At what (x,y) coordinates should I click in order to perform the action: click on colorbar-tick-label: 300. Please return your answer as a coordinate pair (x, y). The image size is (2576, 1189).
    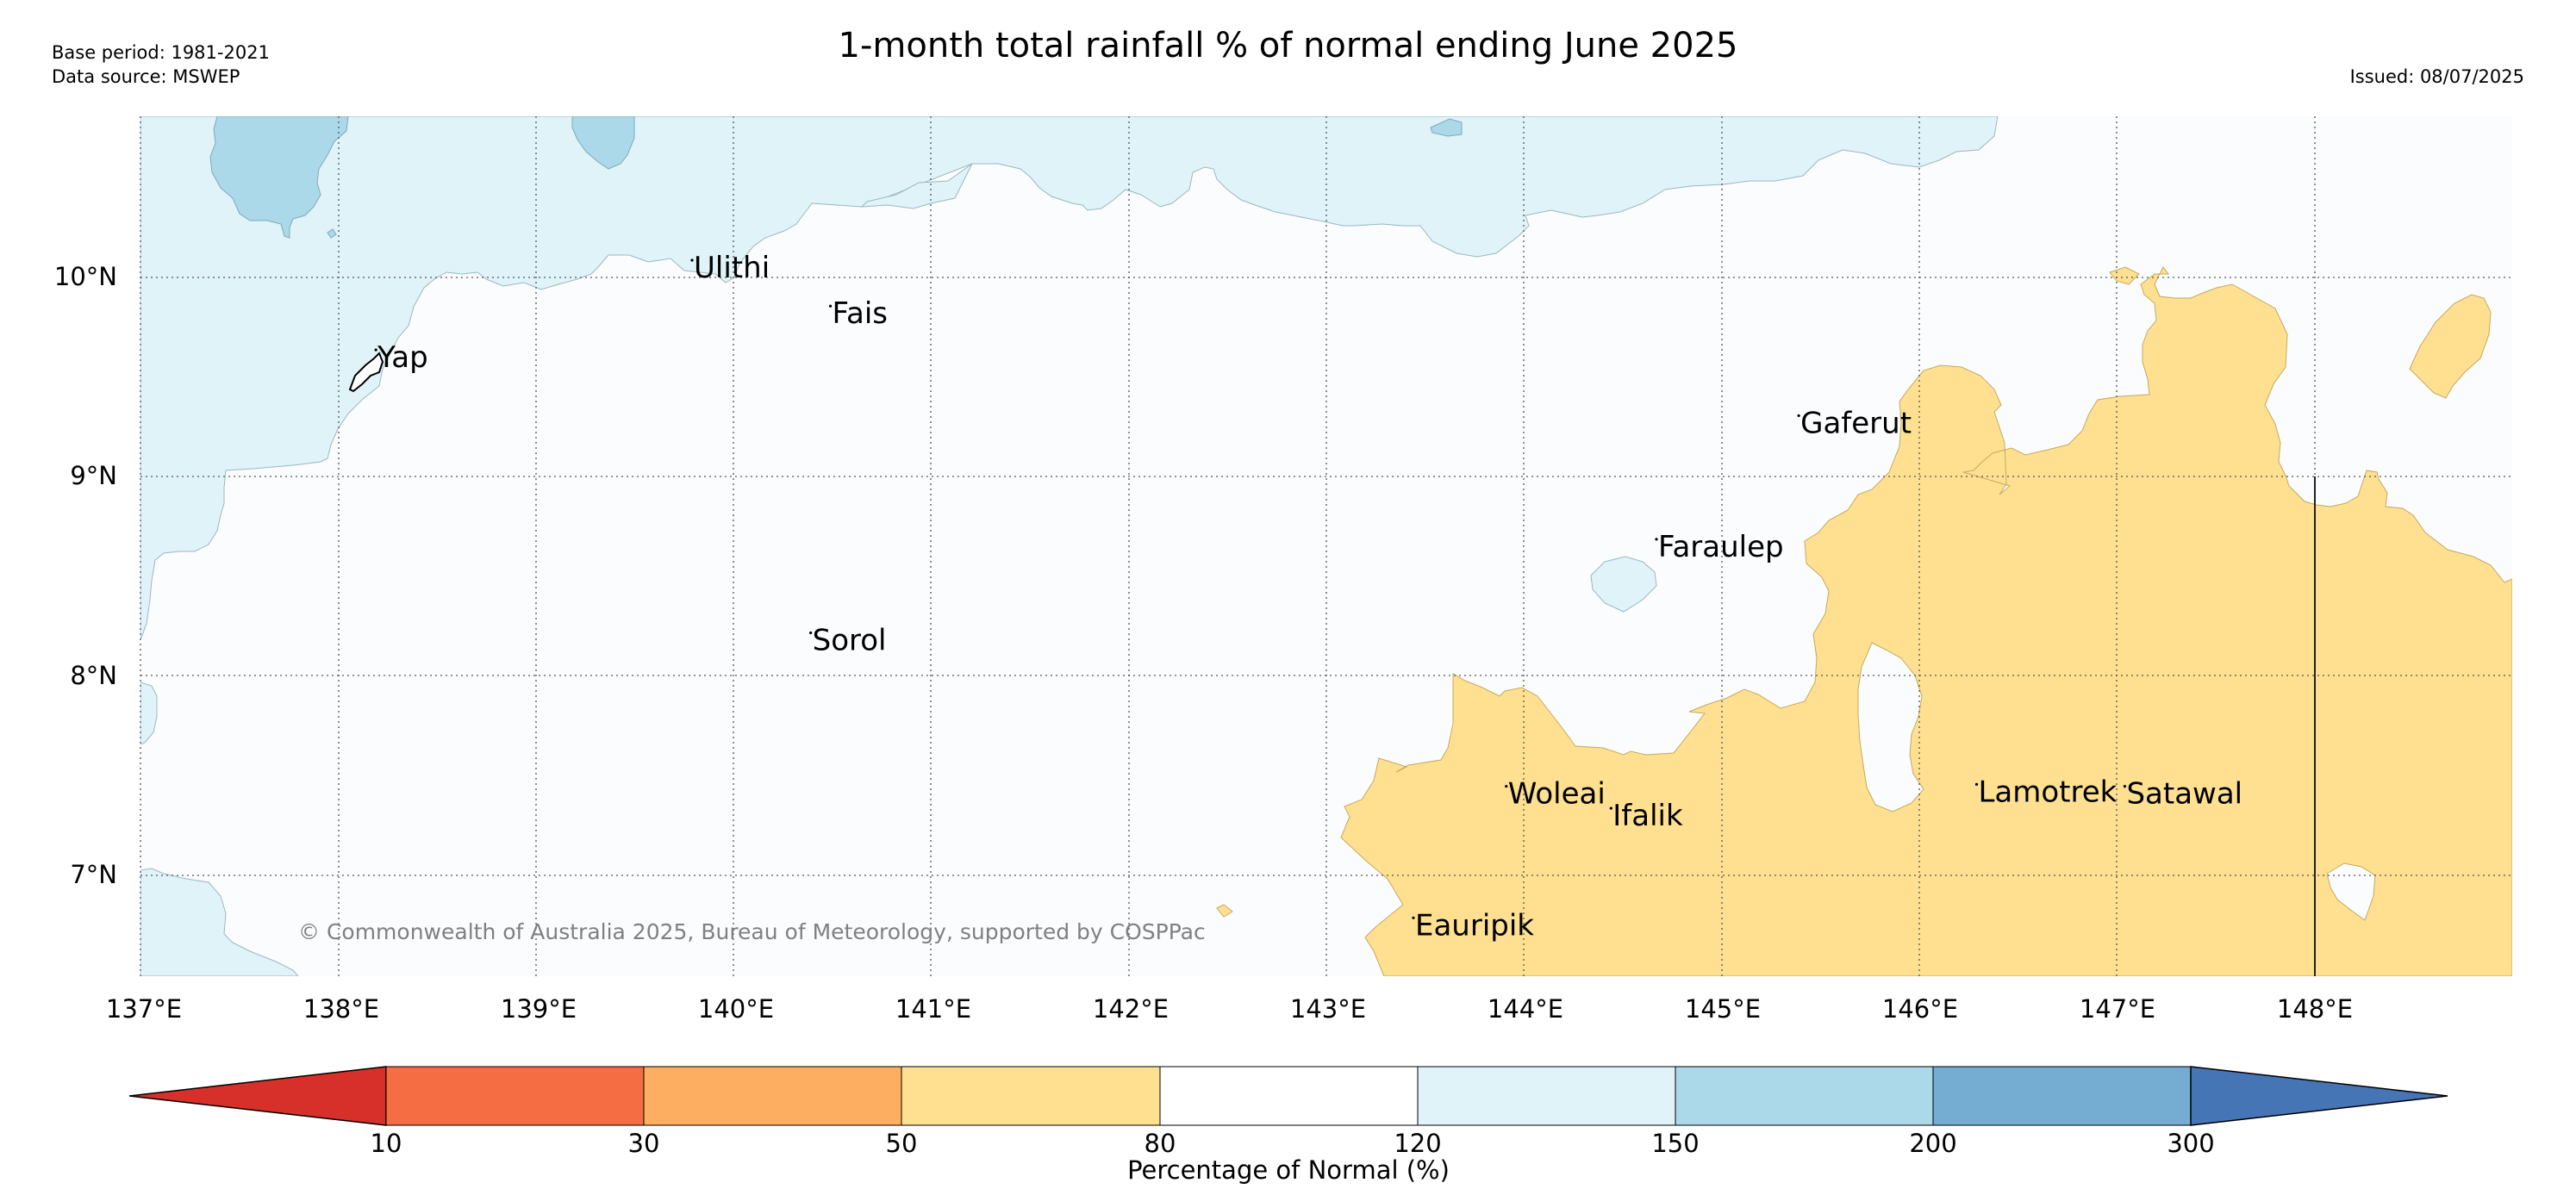
    Looking at the image, I should click on (2190, 1143).